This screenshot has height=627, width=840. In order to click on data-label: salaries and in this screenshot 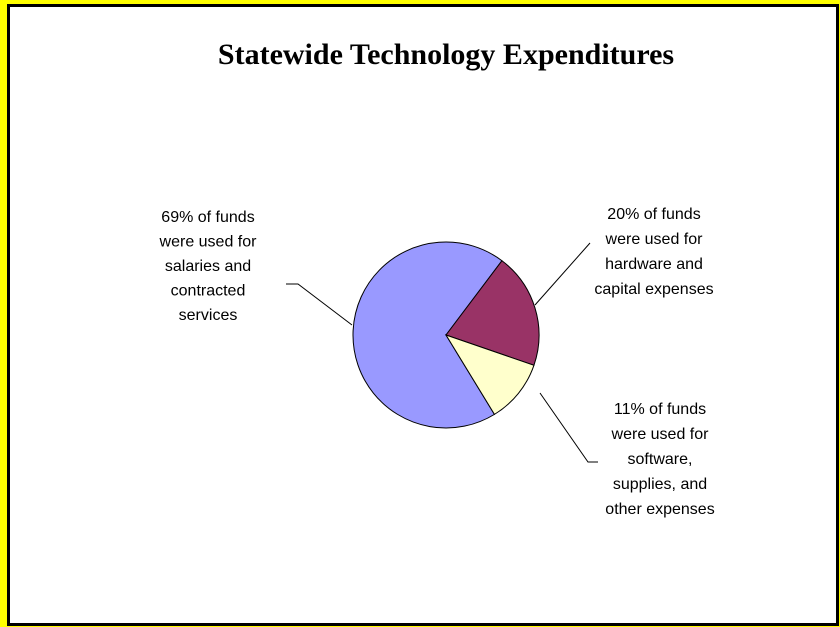, I will do `click(208, 266)`.